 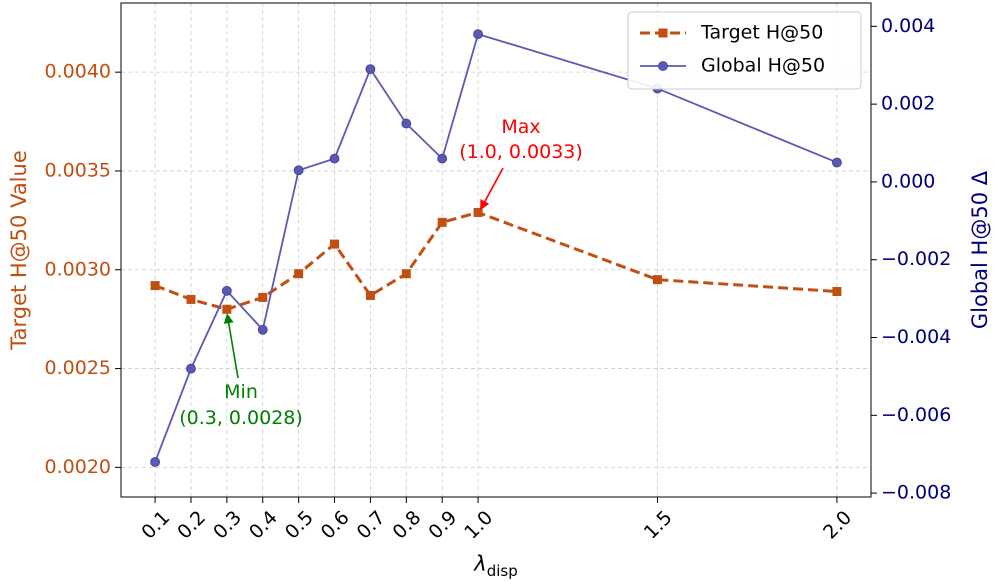 What do you see at coordinates (299, 525) in the screenshot?
I see `x-tick-label: 0.5` at bounding box center [299, 525].